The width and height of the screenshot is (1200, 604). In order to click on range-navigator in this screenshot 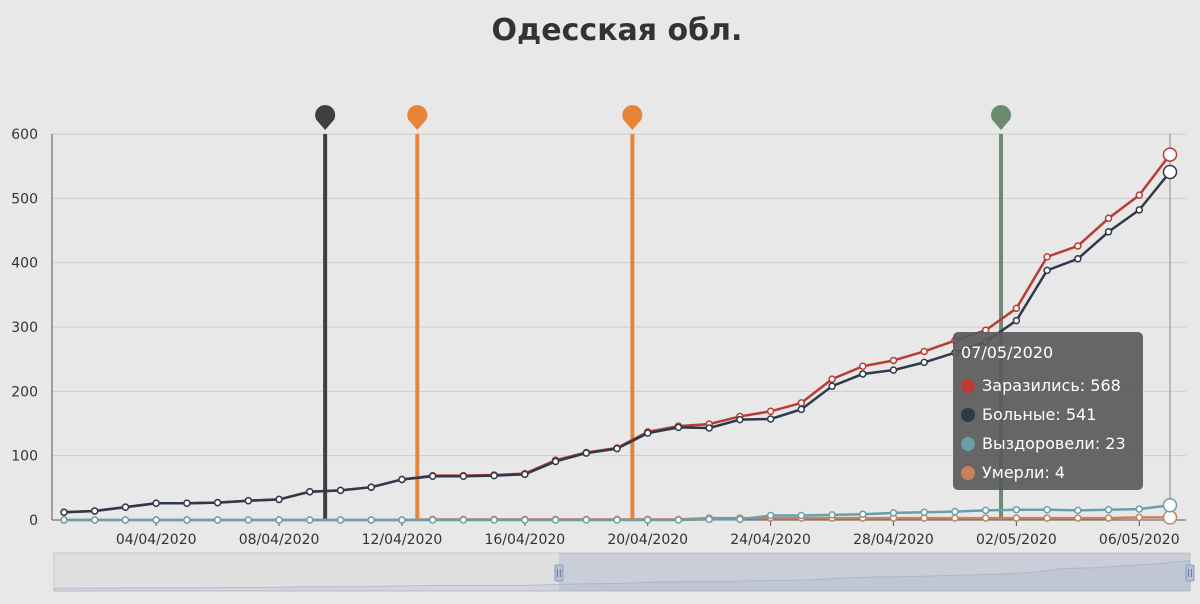, I will do `click(624, 572)`.